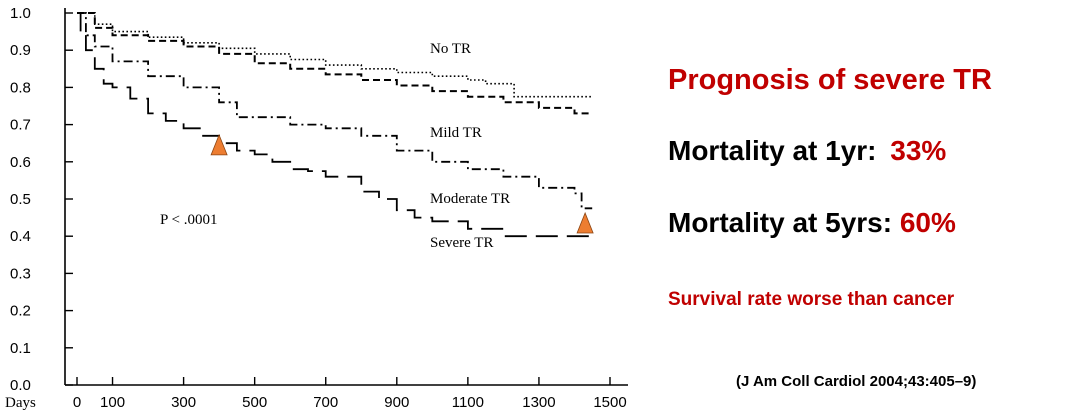  I want to click on y-tick-label: 0.4, so click(20, 236).